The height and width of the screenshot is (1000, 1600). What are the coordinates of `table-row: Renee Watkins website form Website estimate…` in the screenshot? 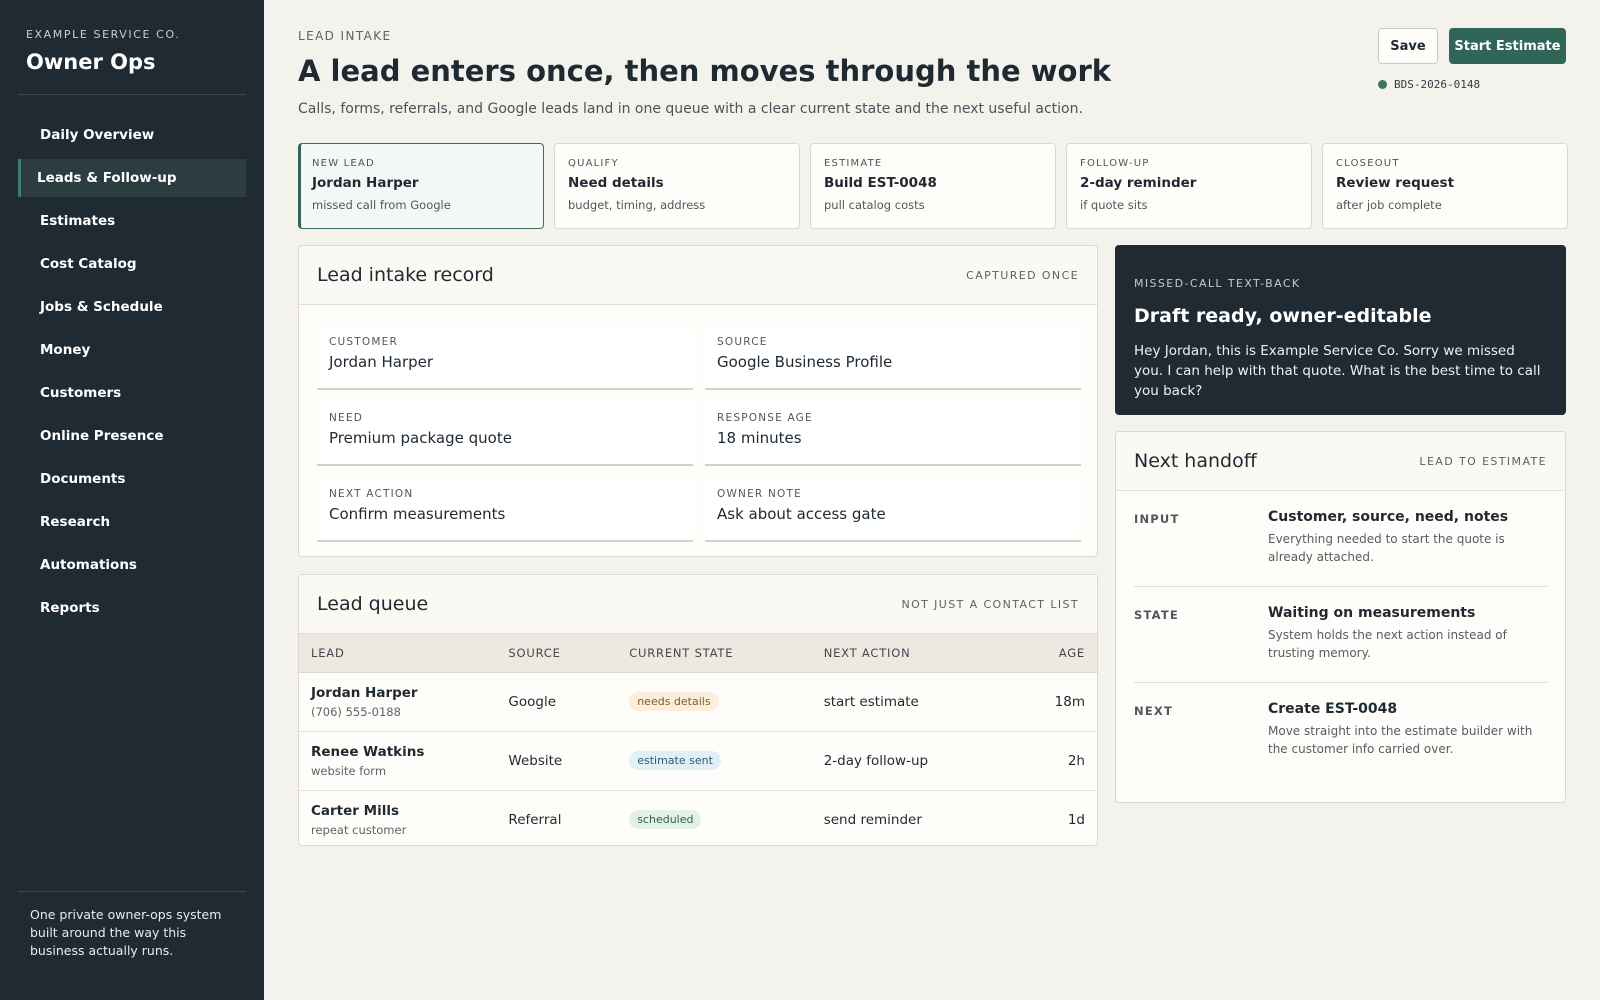 It's located at (698, 761).